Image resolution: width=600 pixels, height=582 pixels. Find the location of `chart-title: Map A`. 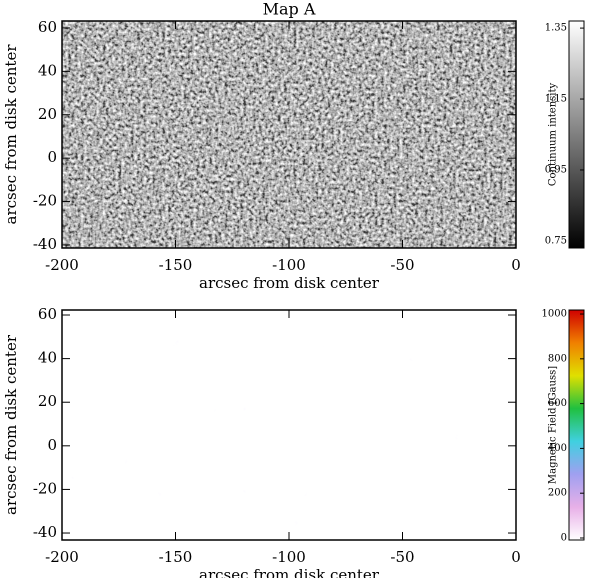

chart-title: Map A is located at coordinates (289, 9).